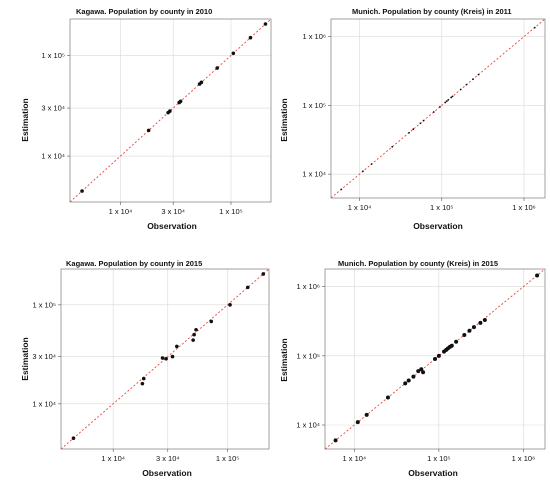 This screenshot has width=550, height=483. What do you see at coordinates (134, 263) in the screenshot?
I see `chart-title: Kagawa. Population by county in 2015` at bounding box center [134, 263].